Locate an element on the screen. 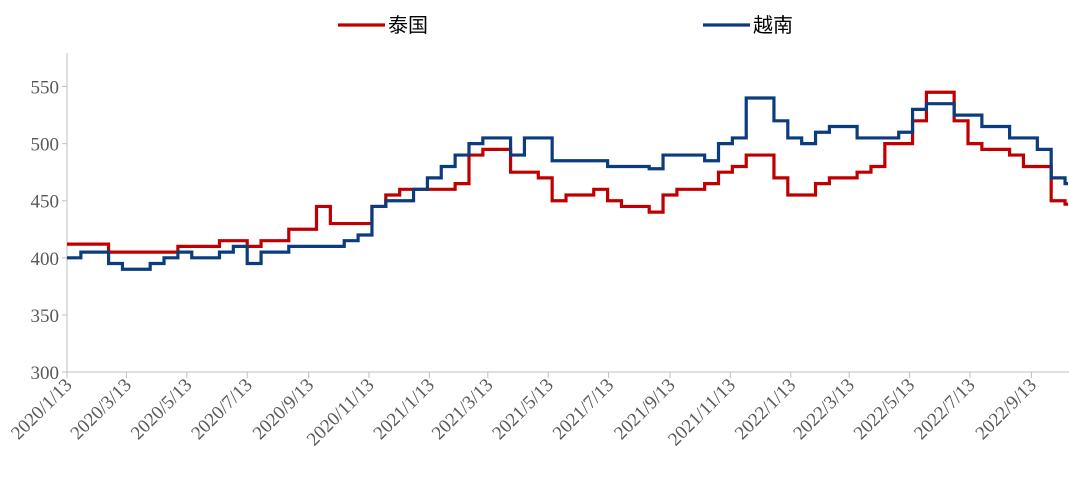 Image resolution: width=1069 pixels, height=489 pixels. x-tick-label: 2020/1/13 is located at coordinates (41, 409).